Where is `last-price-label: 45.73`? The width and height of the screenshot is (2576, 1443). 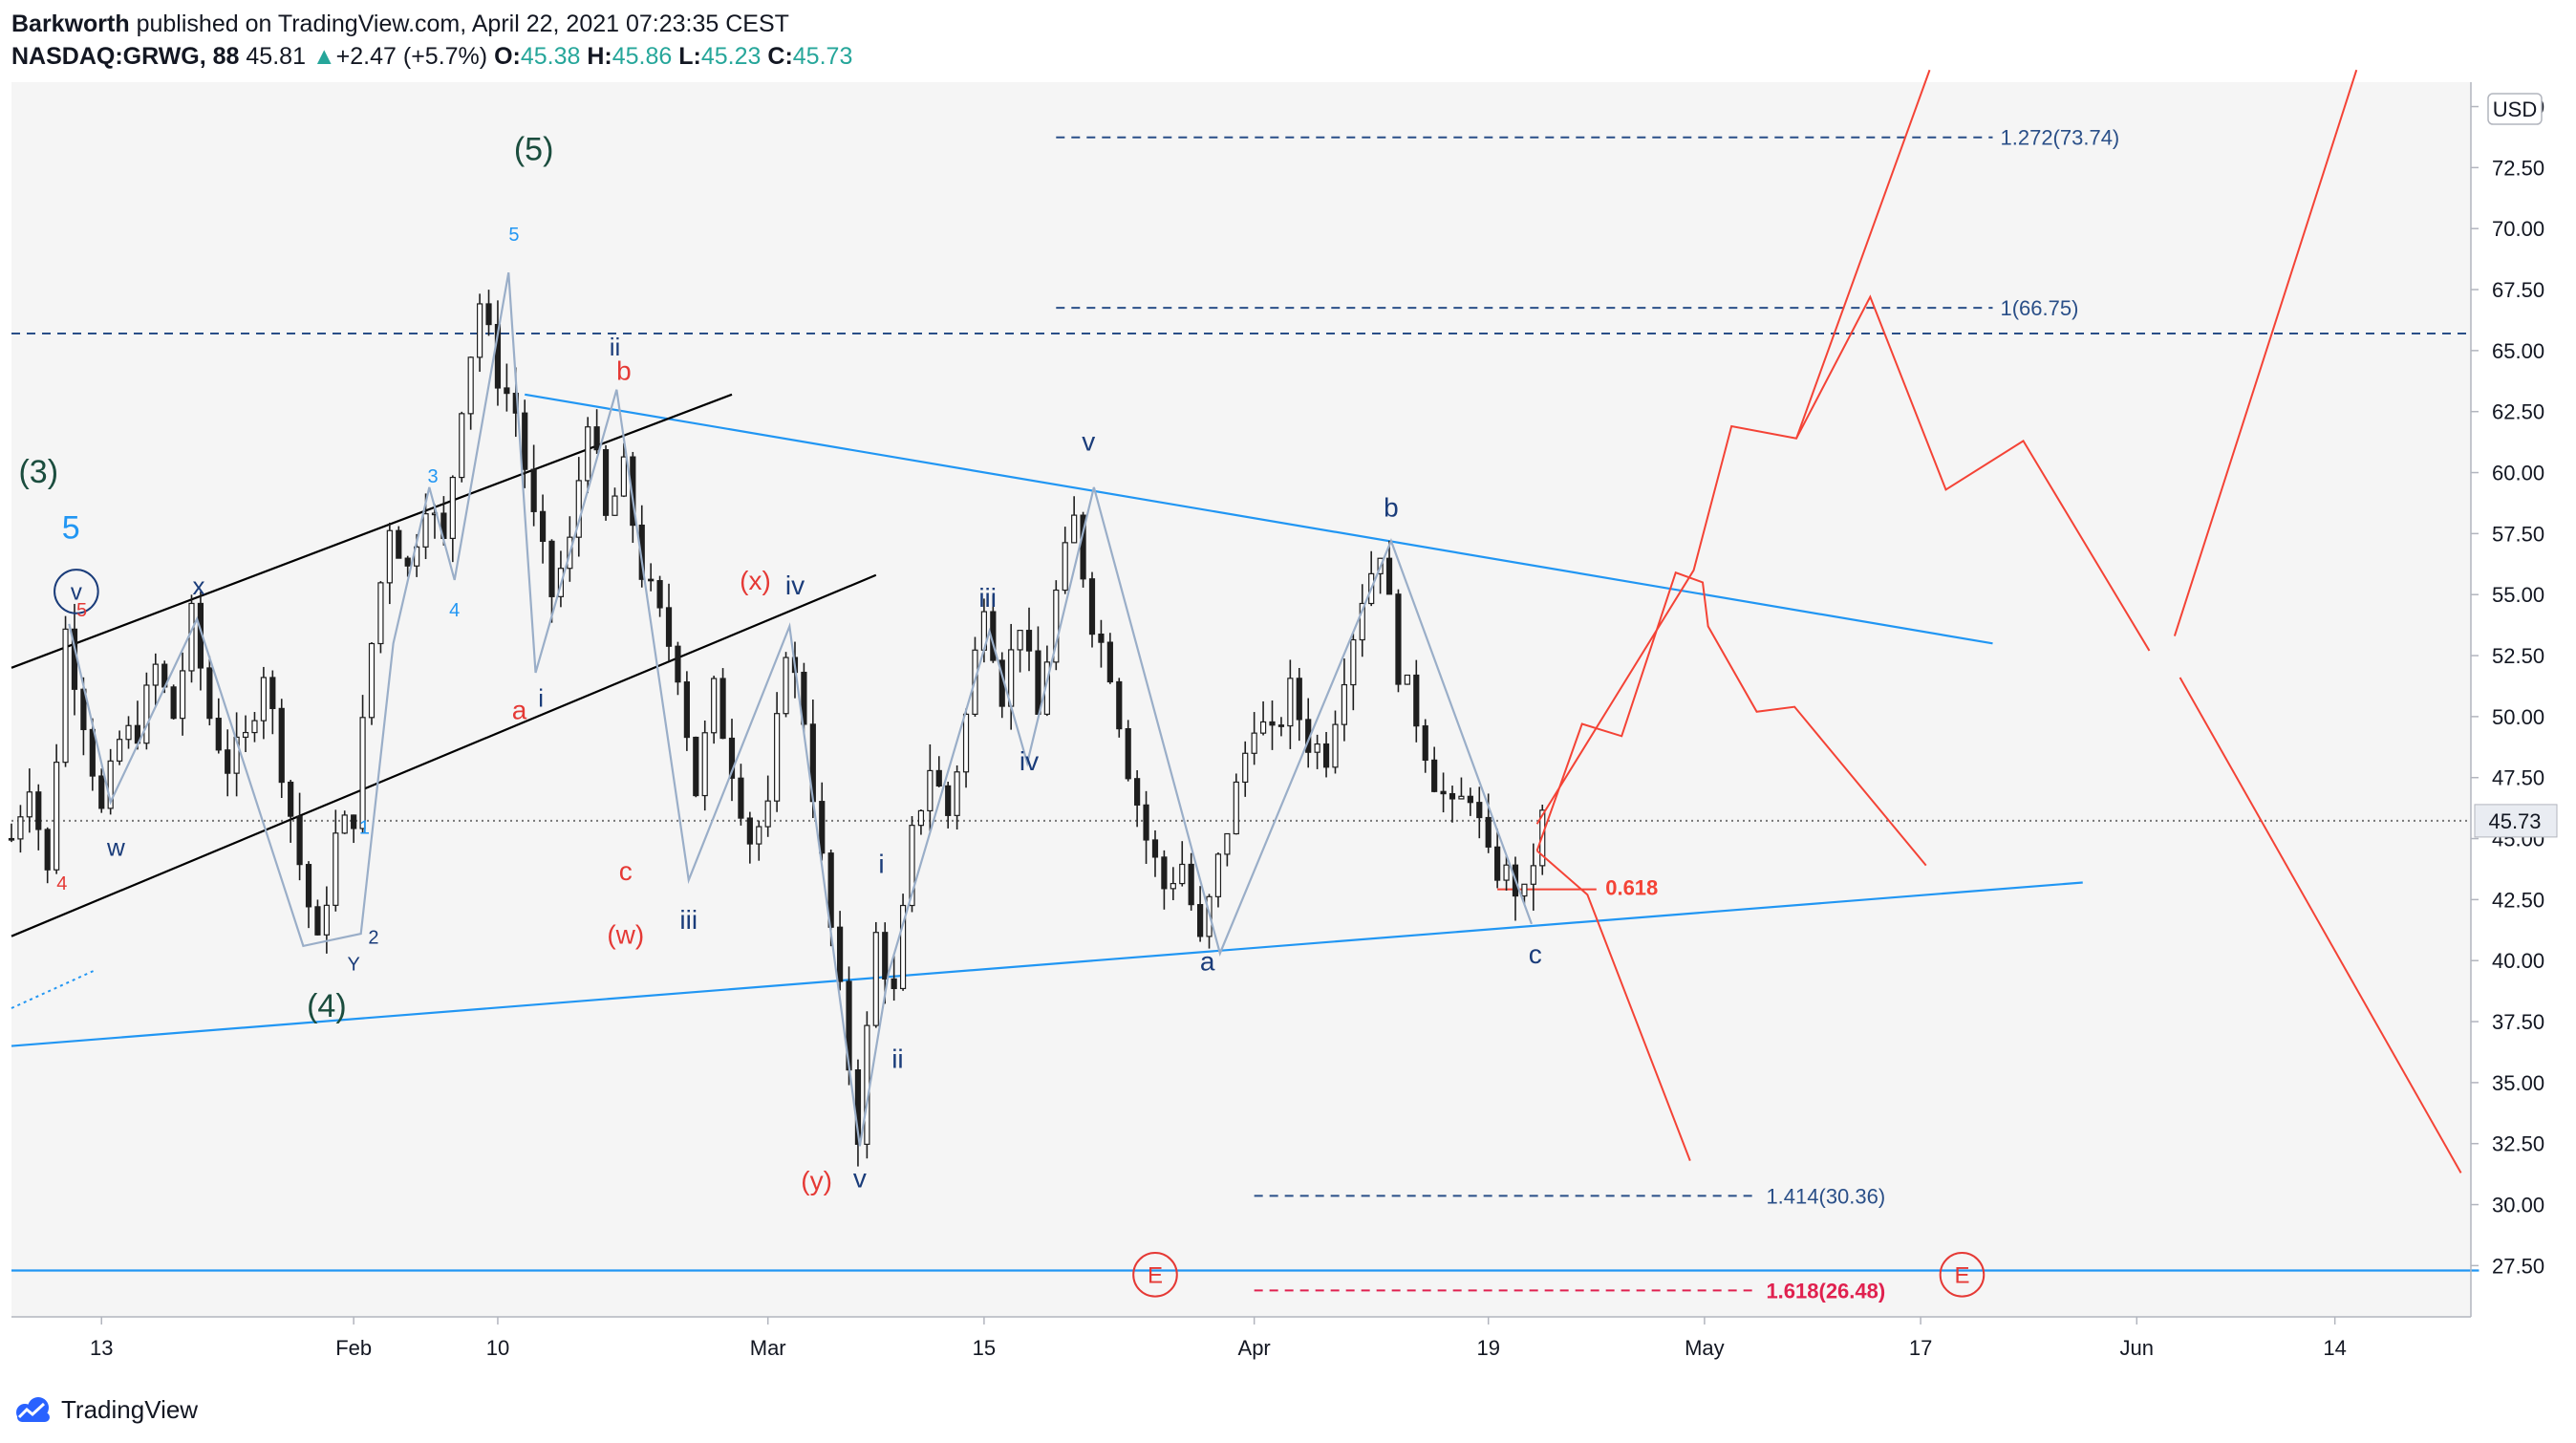
last-price-label: 45.73 is located at coordinates (2514, 821).